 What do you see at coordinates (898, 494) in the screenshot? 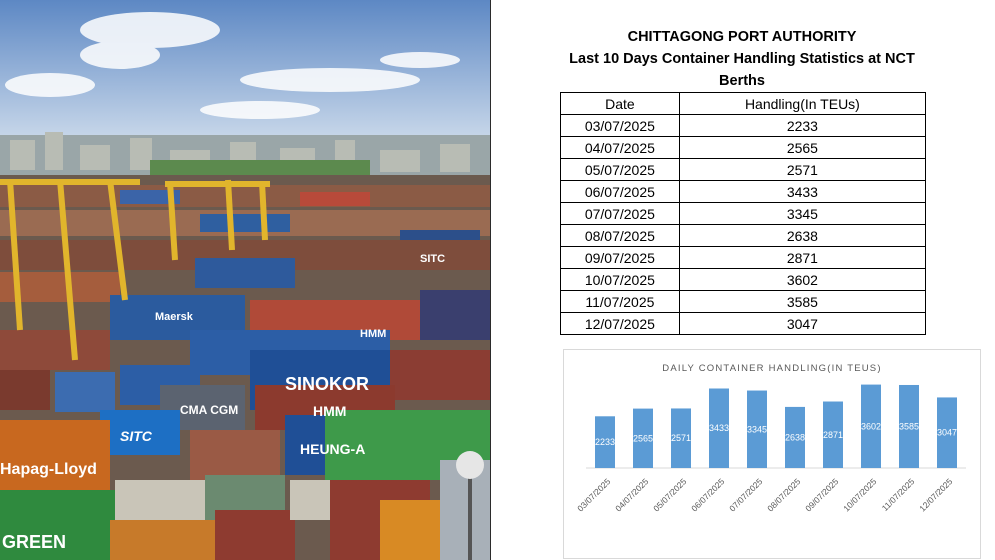
I see `x-tick-label: 11/07/2025` at bounding box center [898, 494].